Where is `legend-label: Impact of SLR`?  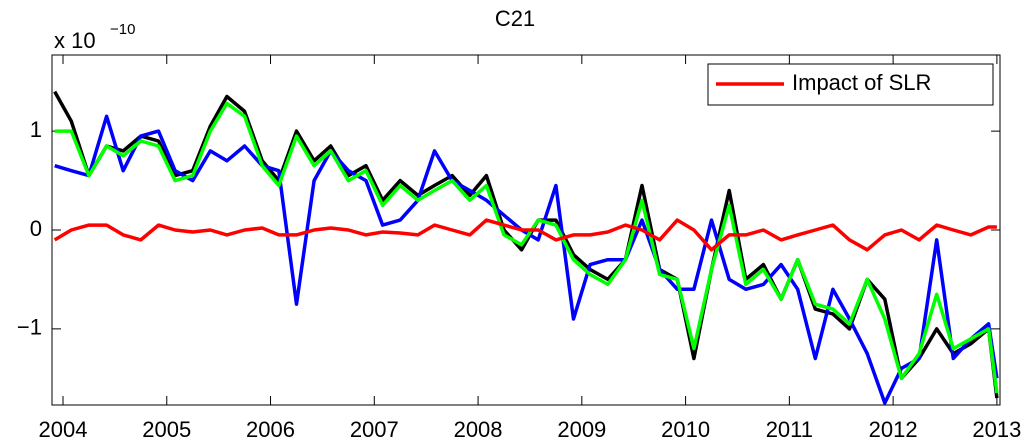 legend-label: Impact of SLR is located at coordinates (861, 82).